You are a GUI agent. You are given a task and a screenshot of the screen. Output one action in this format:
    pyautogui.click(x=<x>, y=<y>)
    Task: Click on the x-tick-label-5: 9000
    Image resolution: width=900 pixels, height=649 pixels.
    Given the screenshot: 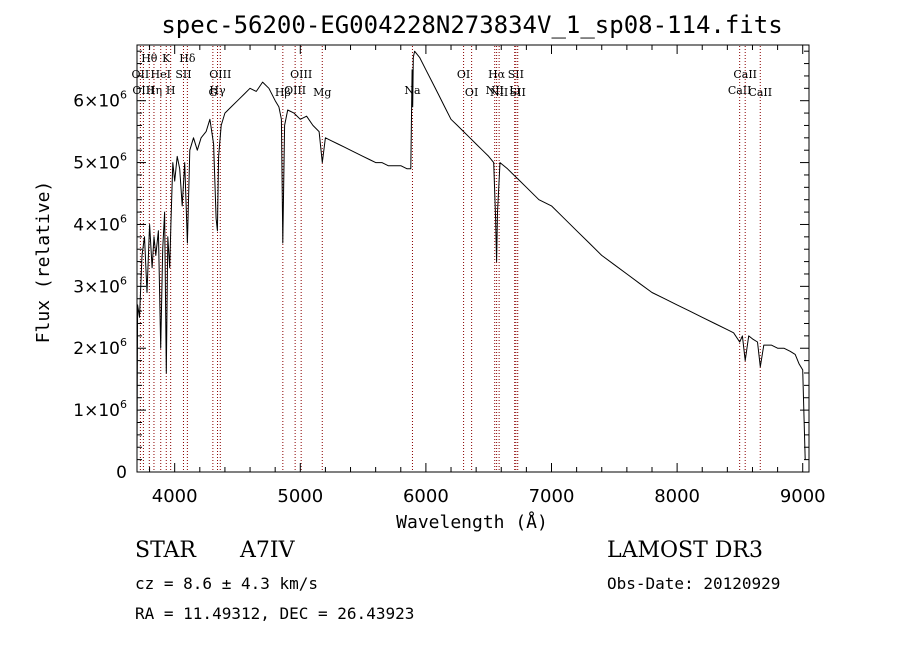 What is the action you would take?
    pyautogui.click(x=803, y=496)
    